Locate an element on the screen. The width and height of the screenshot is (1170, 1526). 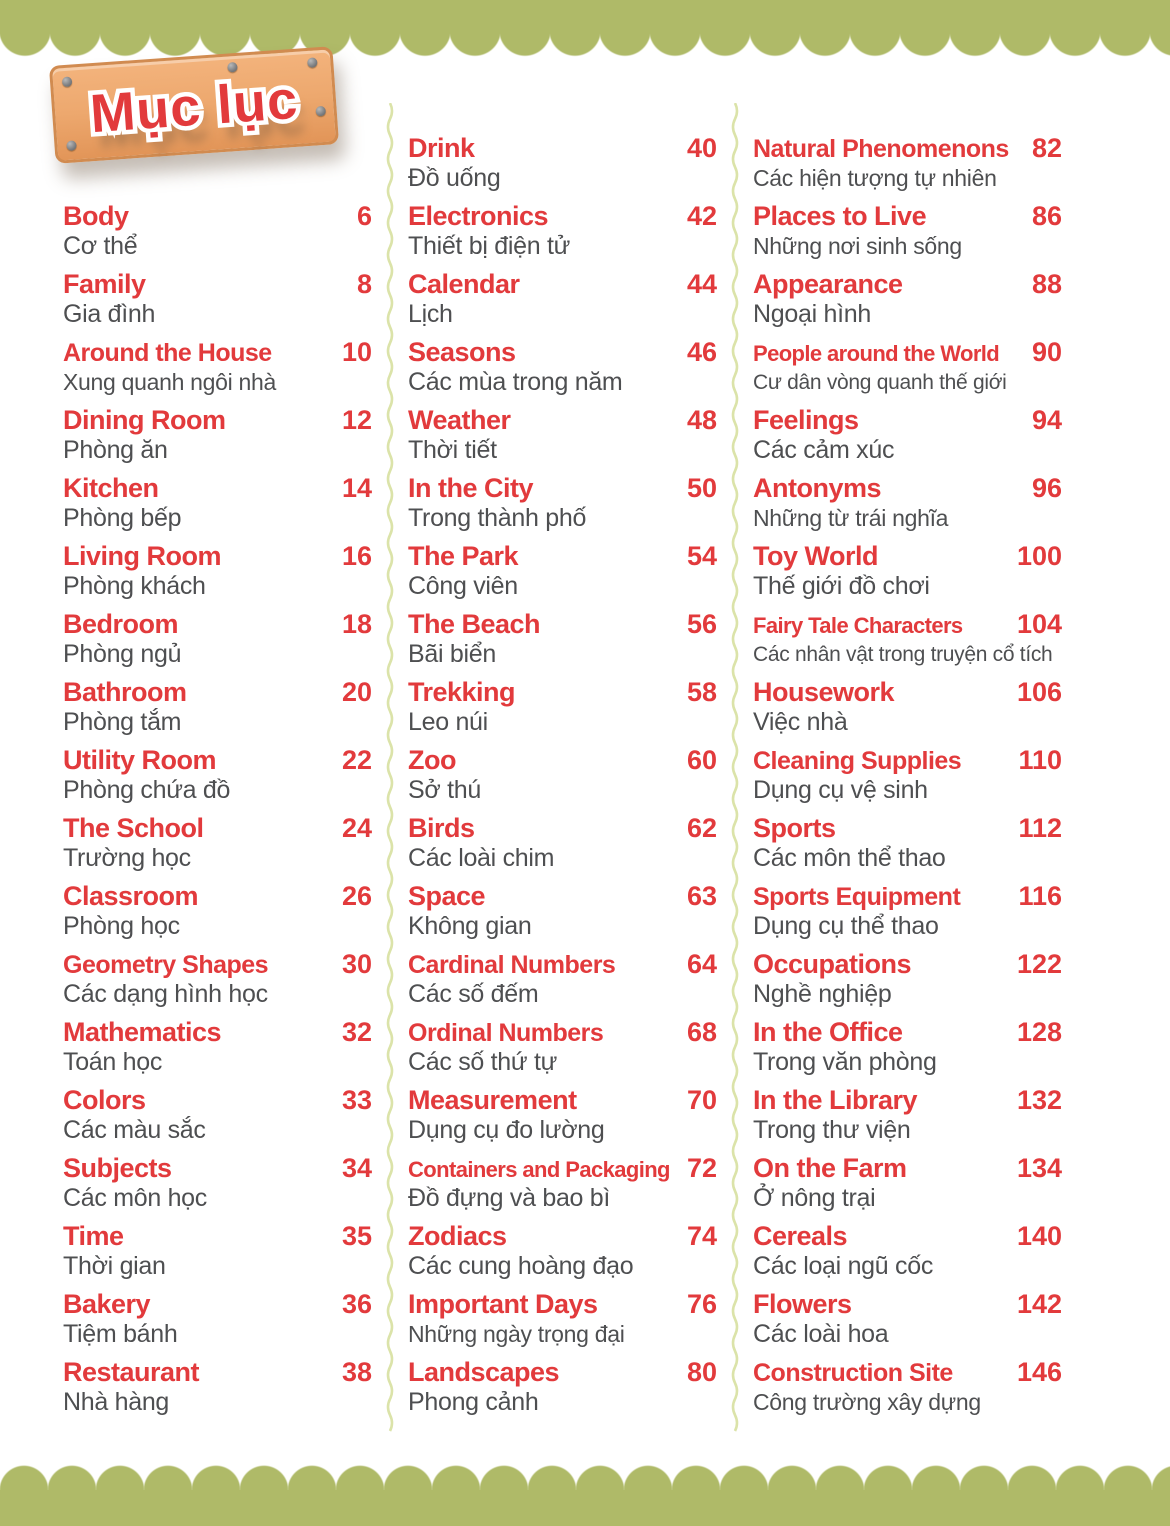
toc-entry-title-row: Measurement 70 is located at coordinates (562, 1100).